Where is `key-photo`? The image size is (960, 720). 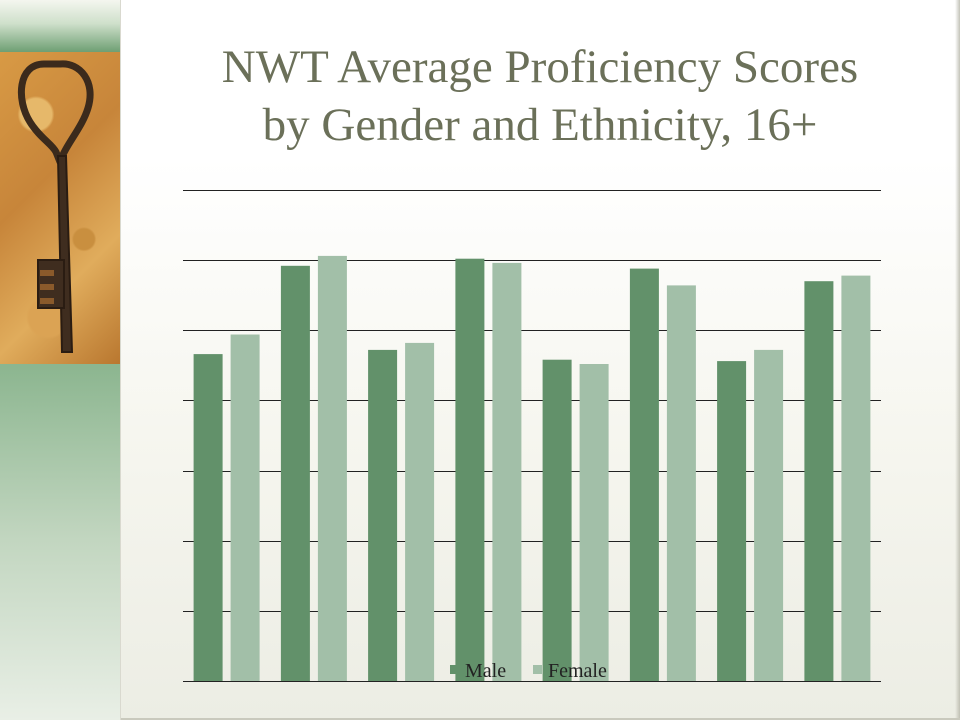 key-photo is located at coordinates (60, 208).